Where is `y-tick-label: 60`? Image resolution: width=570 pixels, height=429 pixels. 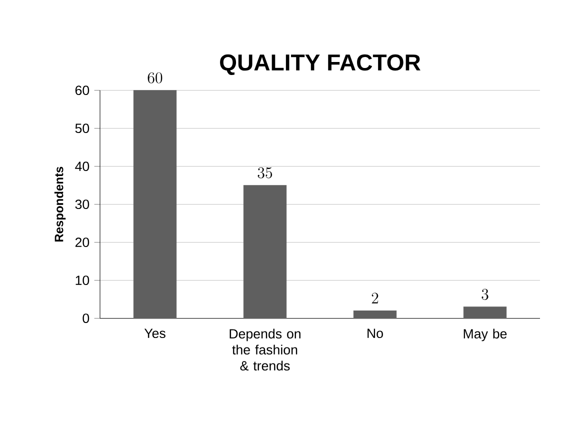
y-tick-label: 60 is located at coordinates (82, 91).